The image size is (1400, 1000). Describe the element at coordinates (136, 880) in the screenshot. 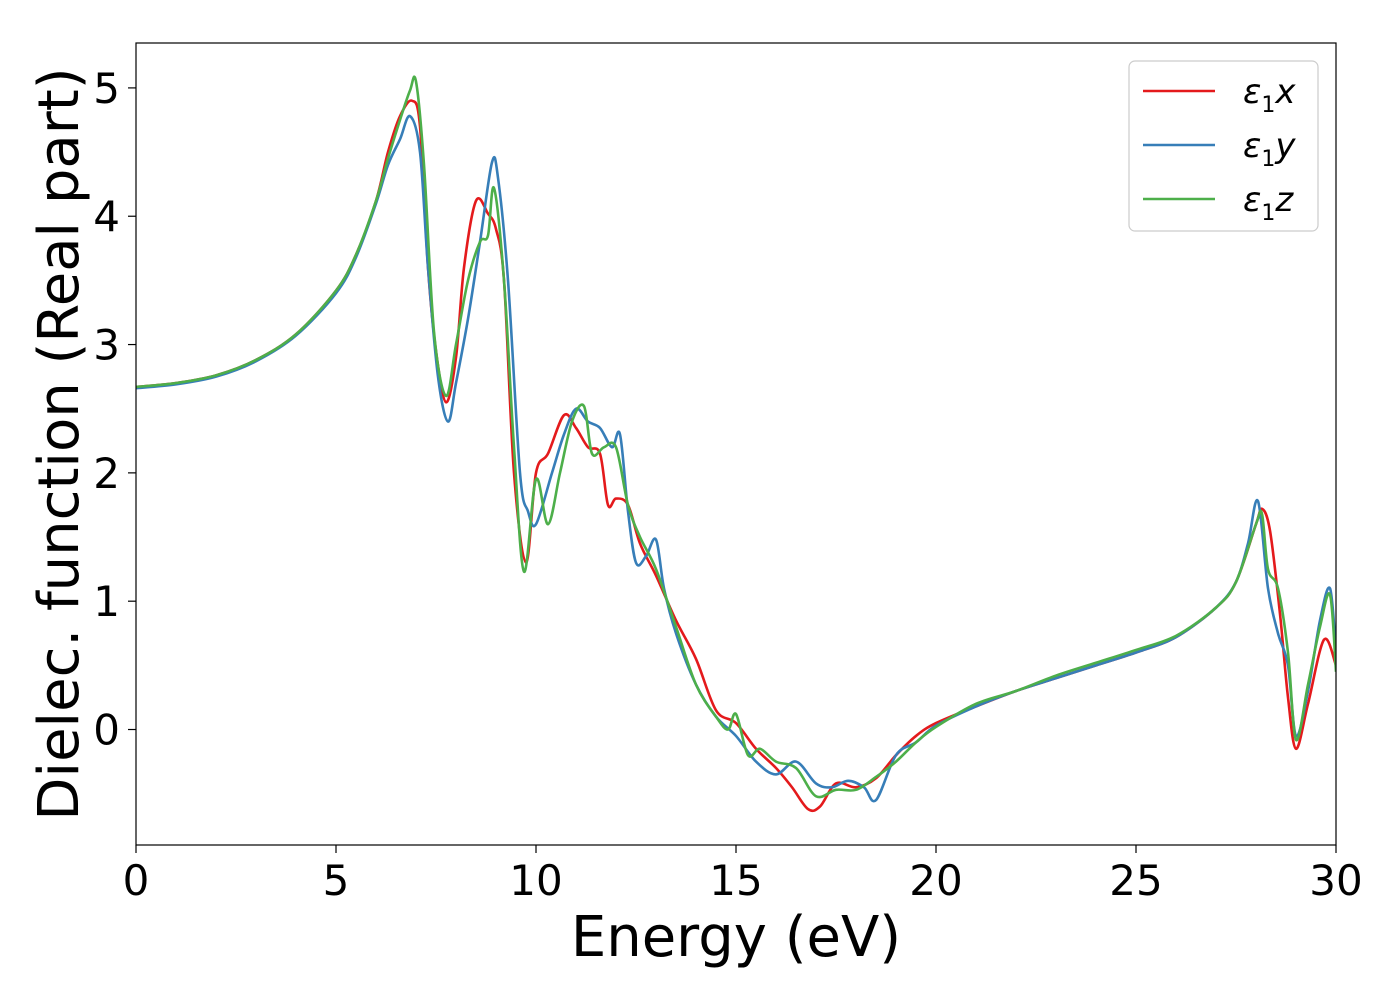

I see `x-tick-label: 0` at that location.